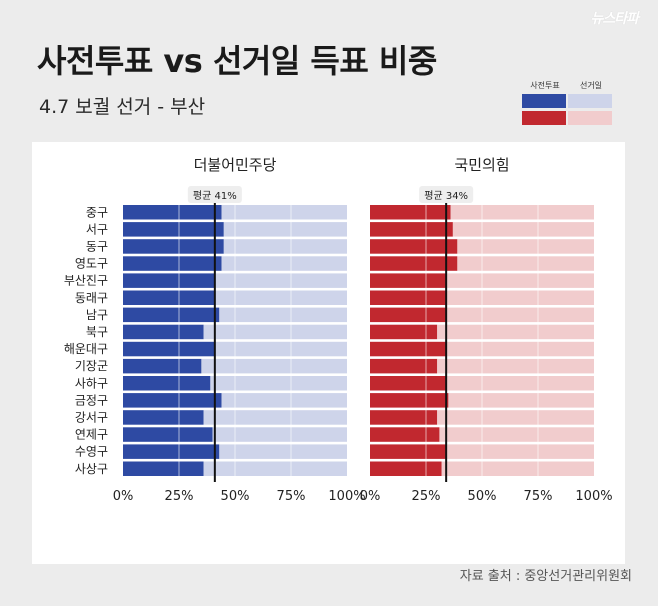 The width and height of the screenshot is (658, 606). What do you see at coordinates (97, 315) in the screenshot?
I see `category-label: 남구` at bounding box center [97, 315].